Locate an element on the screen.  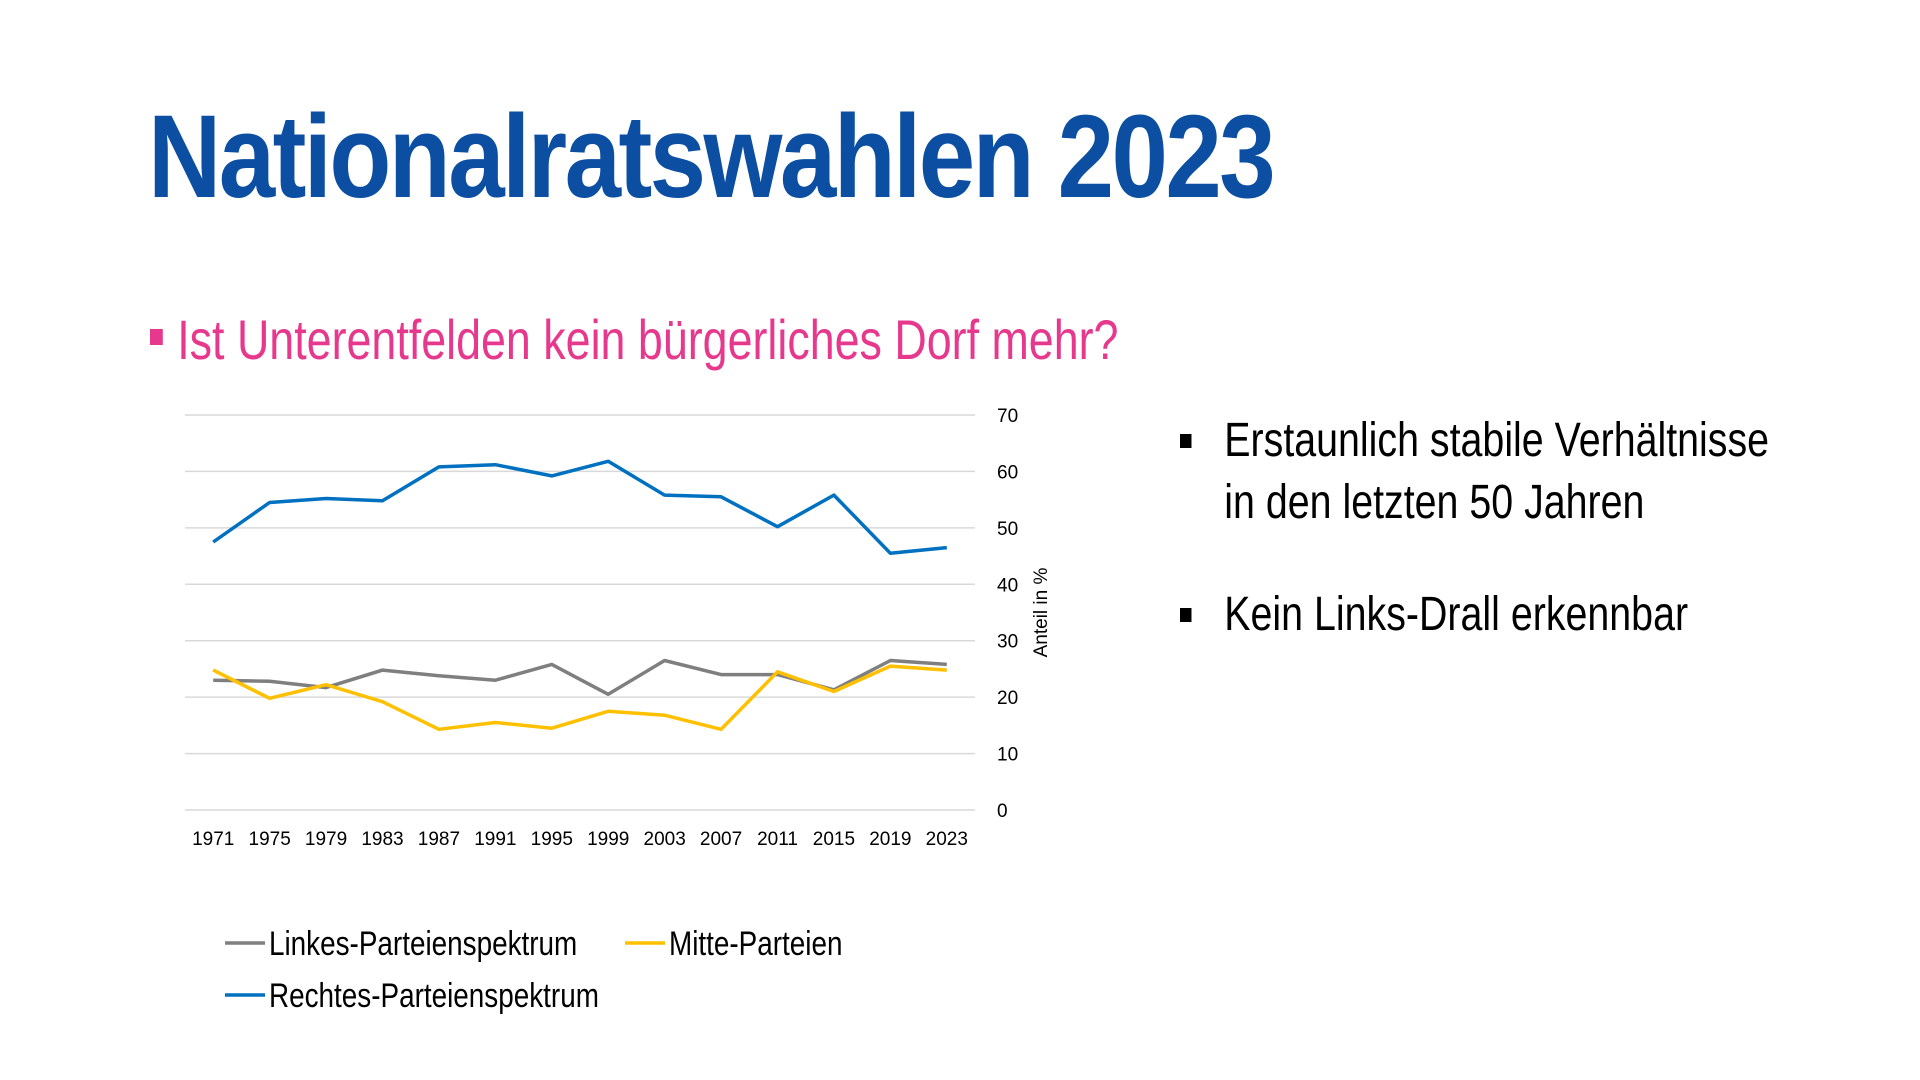
y-tick-label: 50 is located at coordinates (1007, 529).